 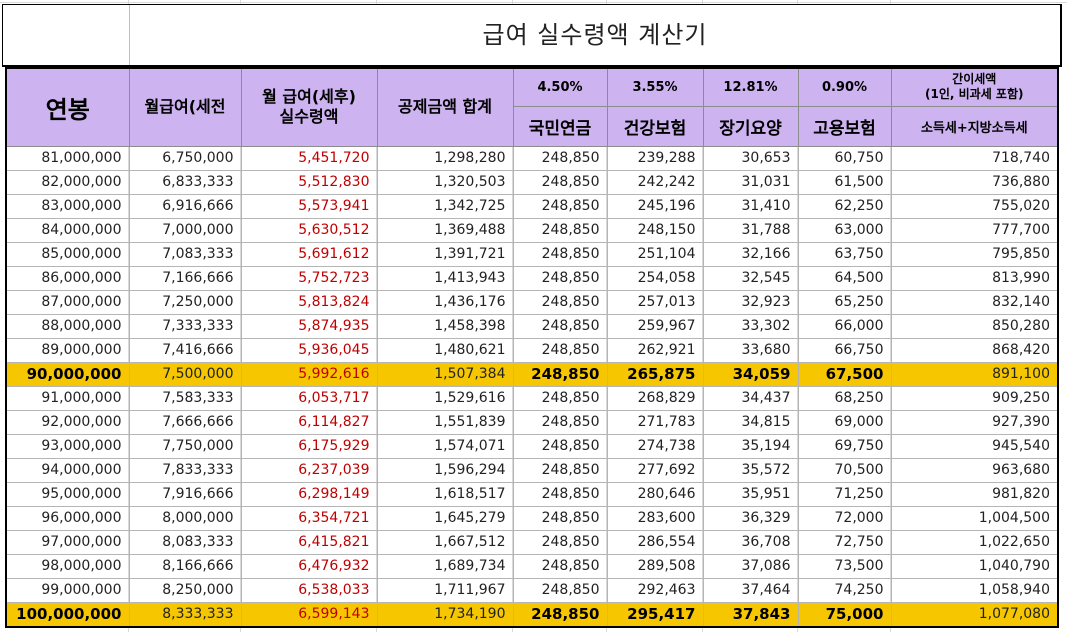 What do you see at coordinates (67, 614) in the screenshot?
I see `cell-annual-salary: 100,000,000` at bounding box center [67, 614].